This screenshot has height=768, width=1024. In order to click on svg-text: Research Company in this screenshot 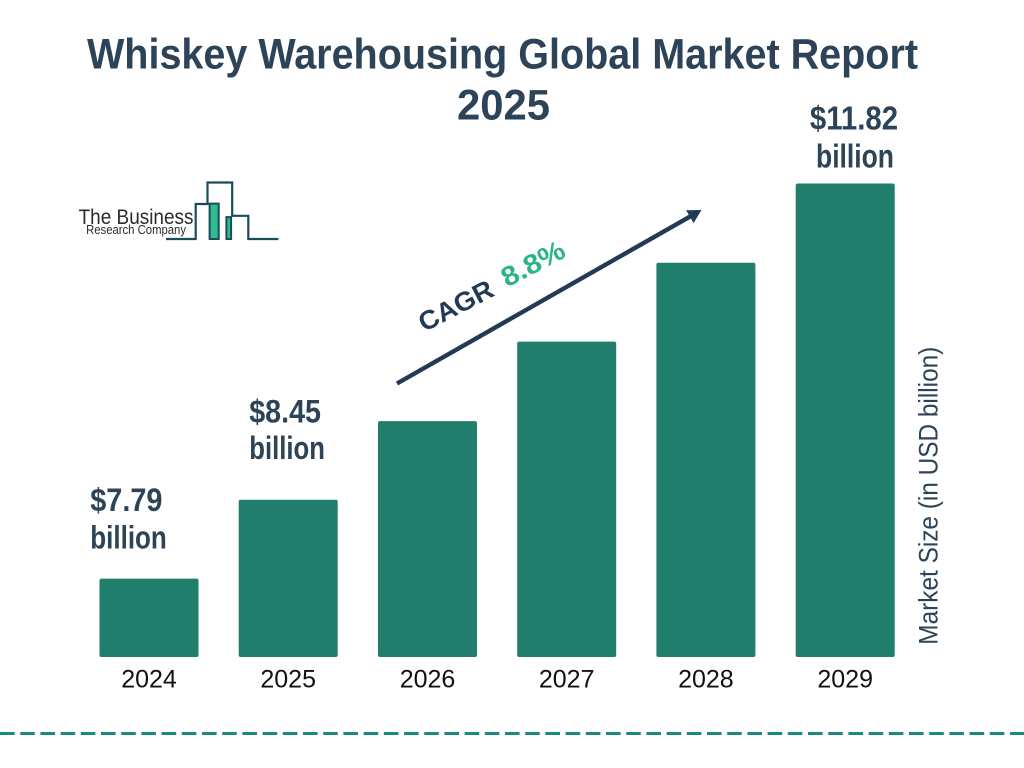, I will do `click(136, 229)`.